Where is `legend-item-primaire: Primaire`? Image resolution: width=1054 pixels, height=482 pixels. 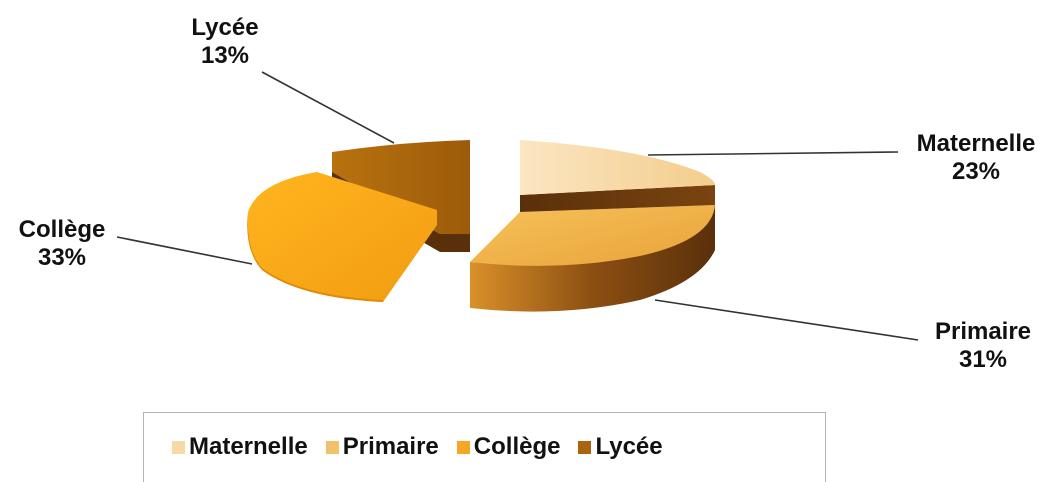
legend-item-primaire: Primaire is located at coordinates (382, 447).